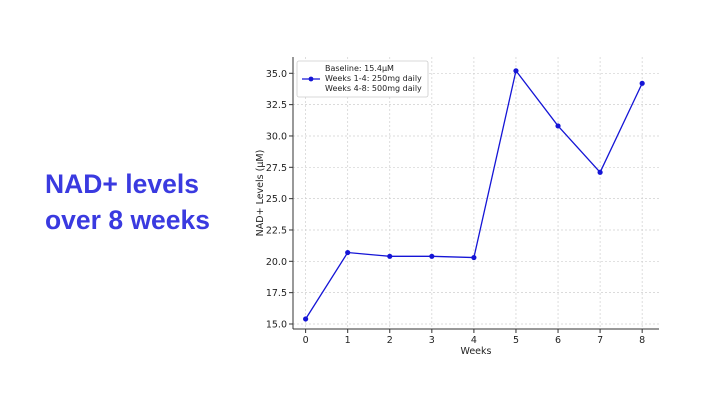 The height and width of the screenshot is (405, 720). What do you see at coordinates (276, 199) in the screenshot?
I see `y-tick-label-4: 25.0` at bounding box center [276, 199].